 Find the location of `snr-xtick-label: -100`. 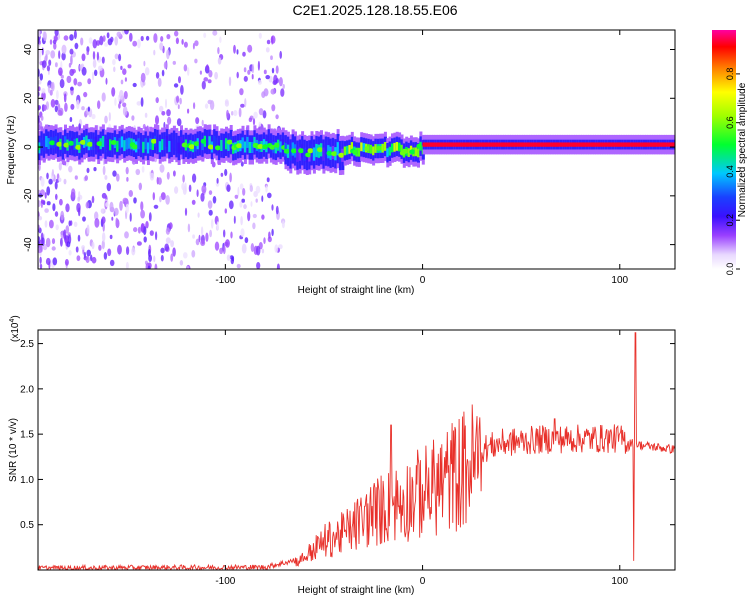

snr-xtick-label: -100 is located at coordinates (225, 581).